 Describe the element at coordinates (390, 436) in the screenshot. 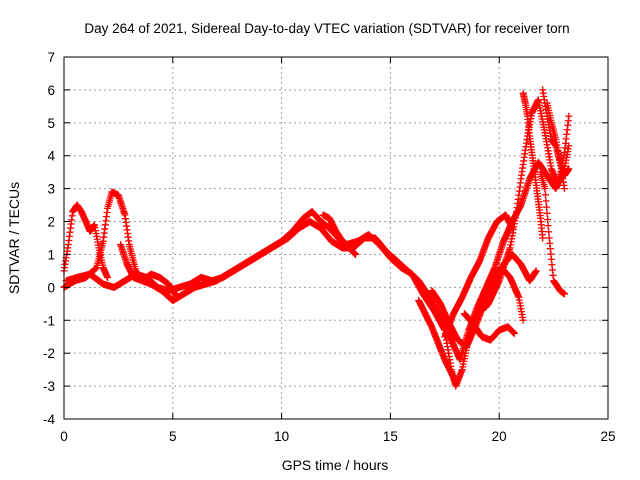

I see `x-tick-label: 15` at that location.